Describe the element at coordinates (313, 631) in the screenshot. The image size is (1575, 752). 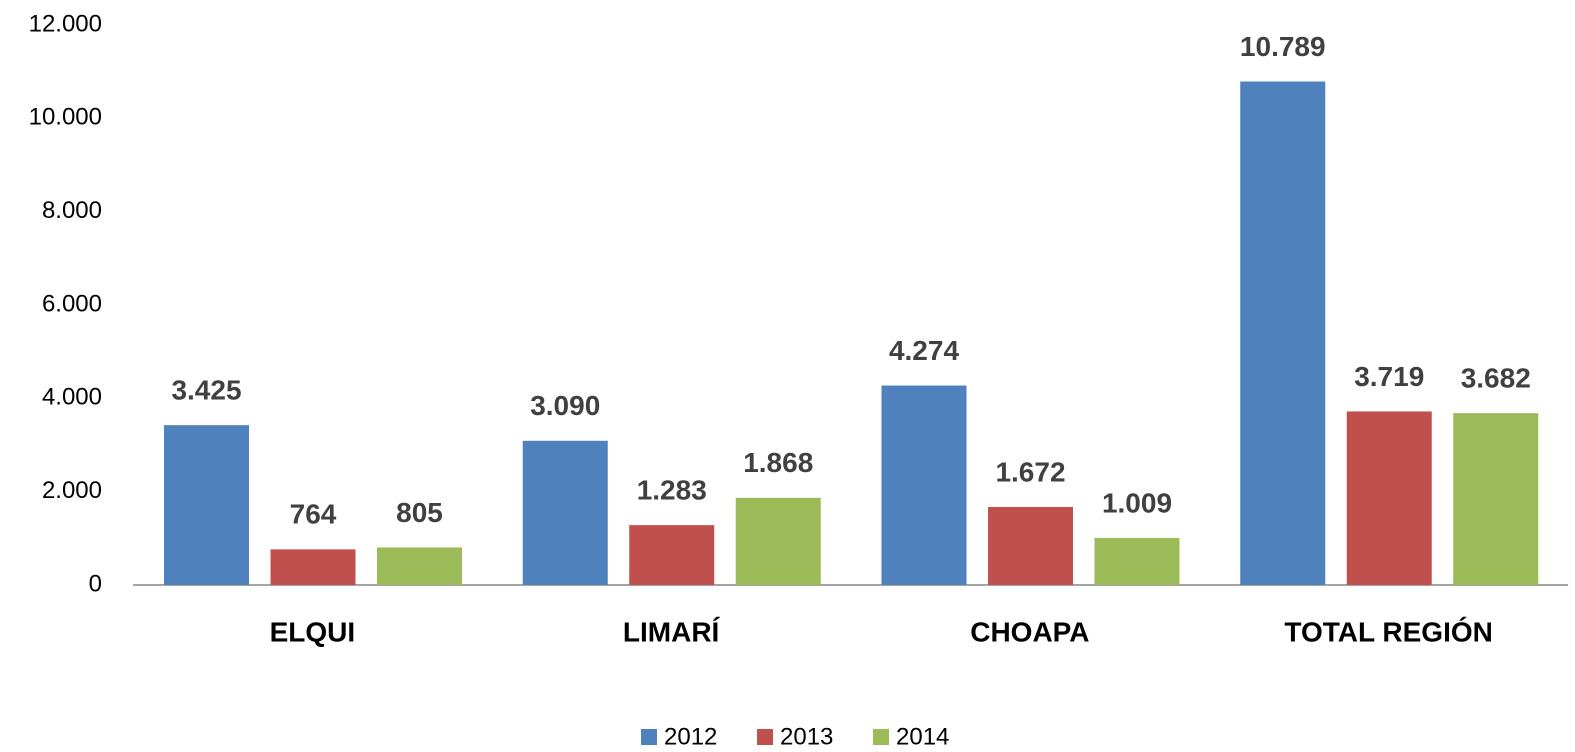
I see `x-tick-label: ELQUI` at that location.